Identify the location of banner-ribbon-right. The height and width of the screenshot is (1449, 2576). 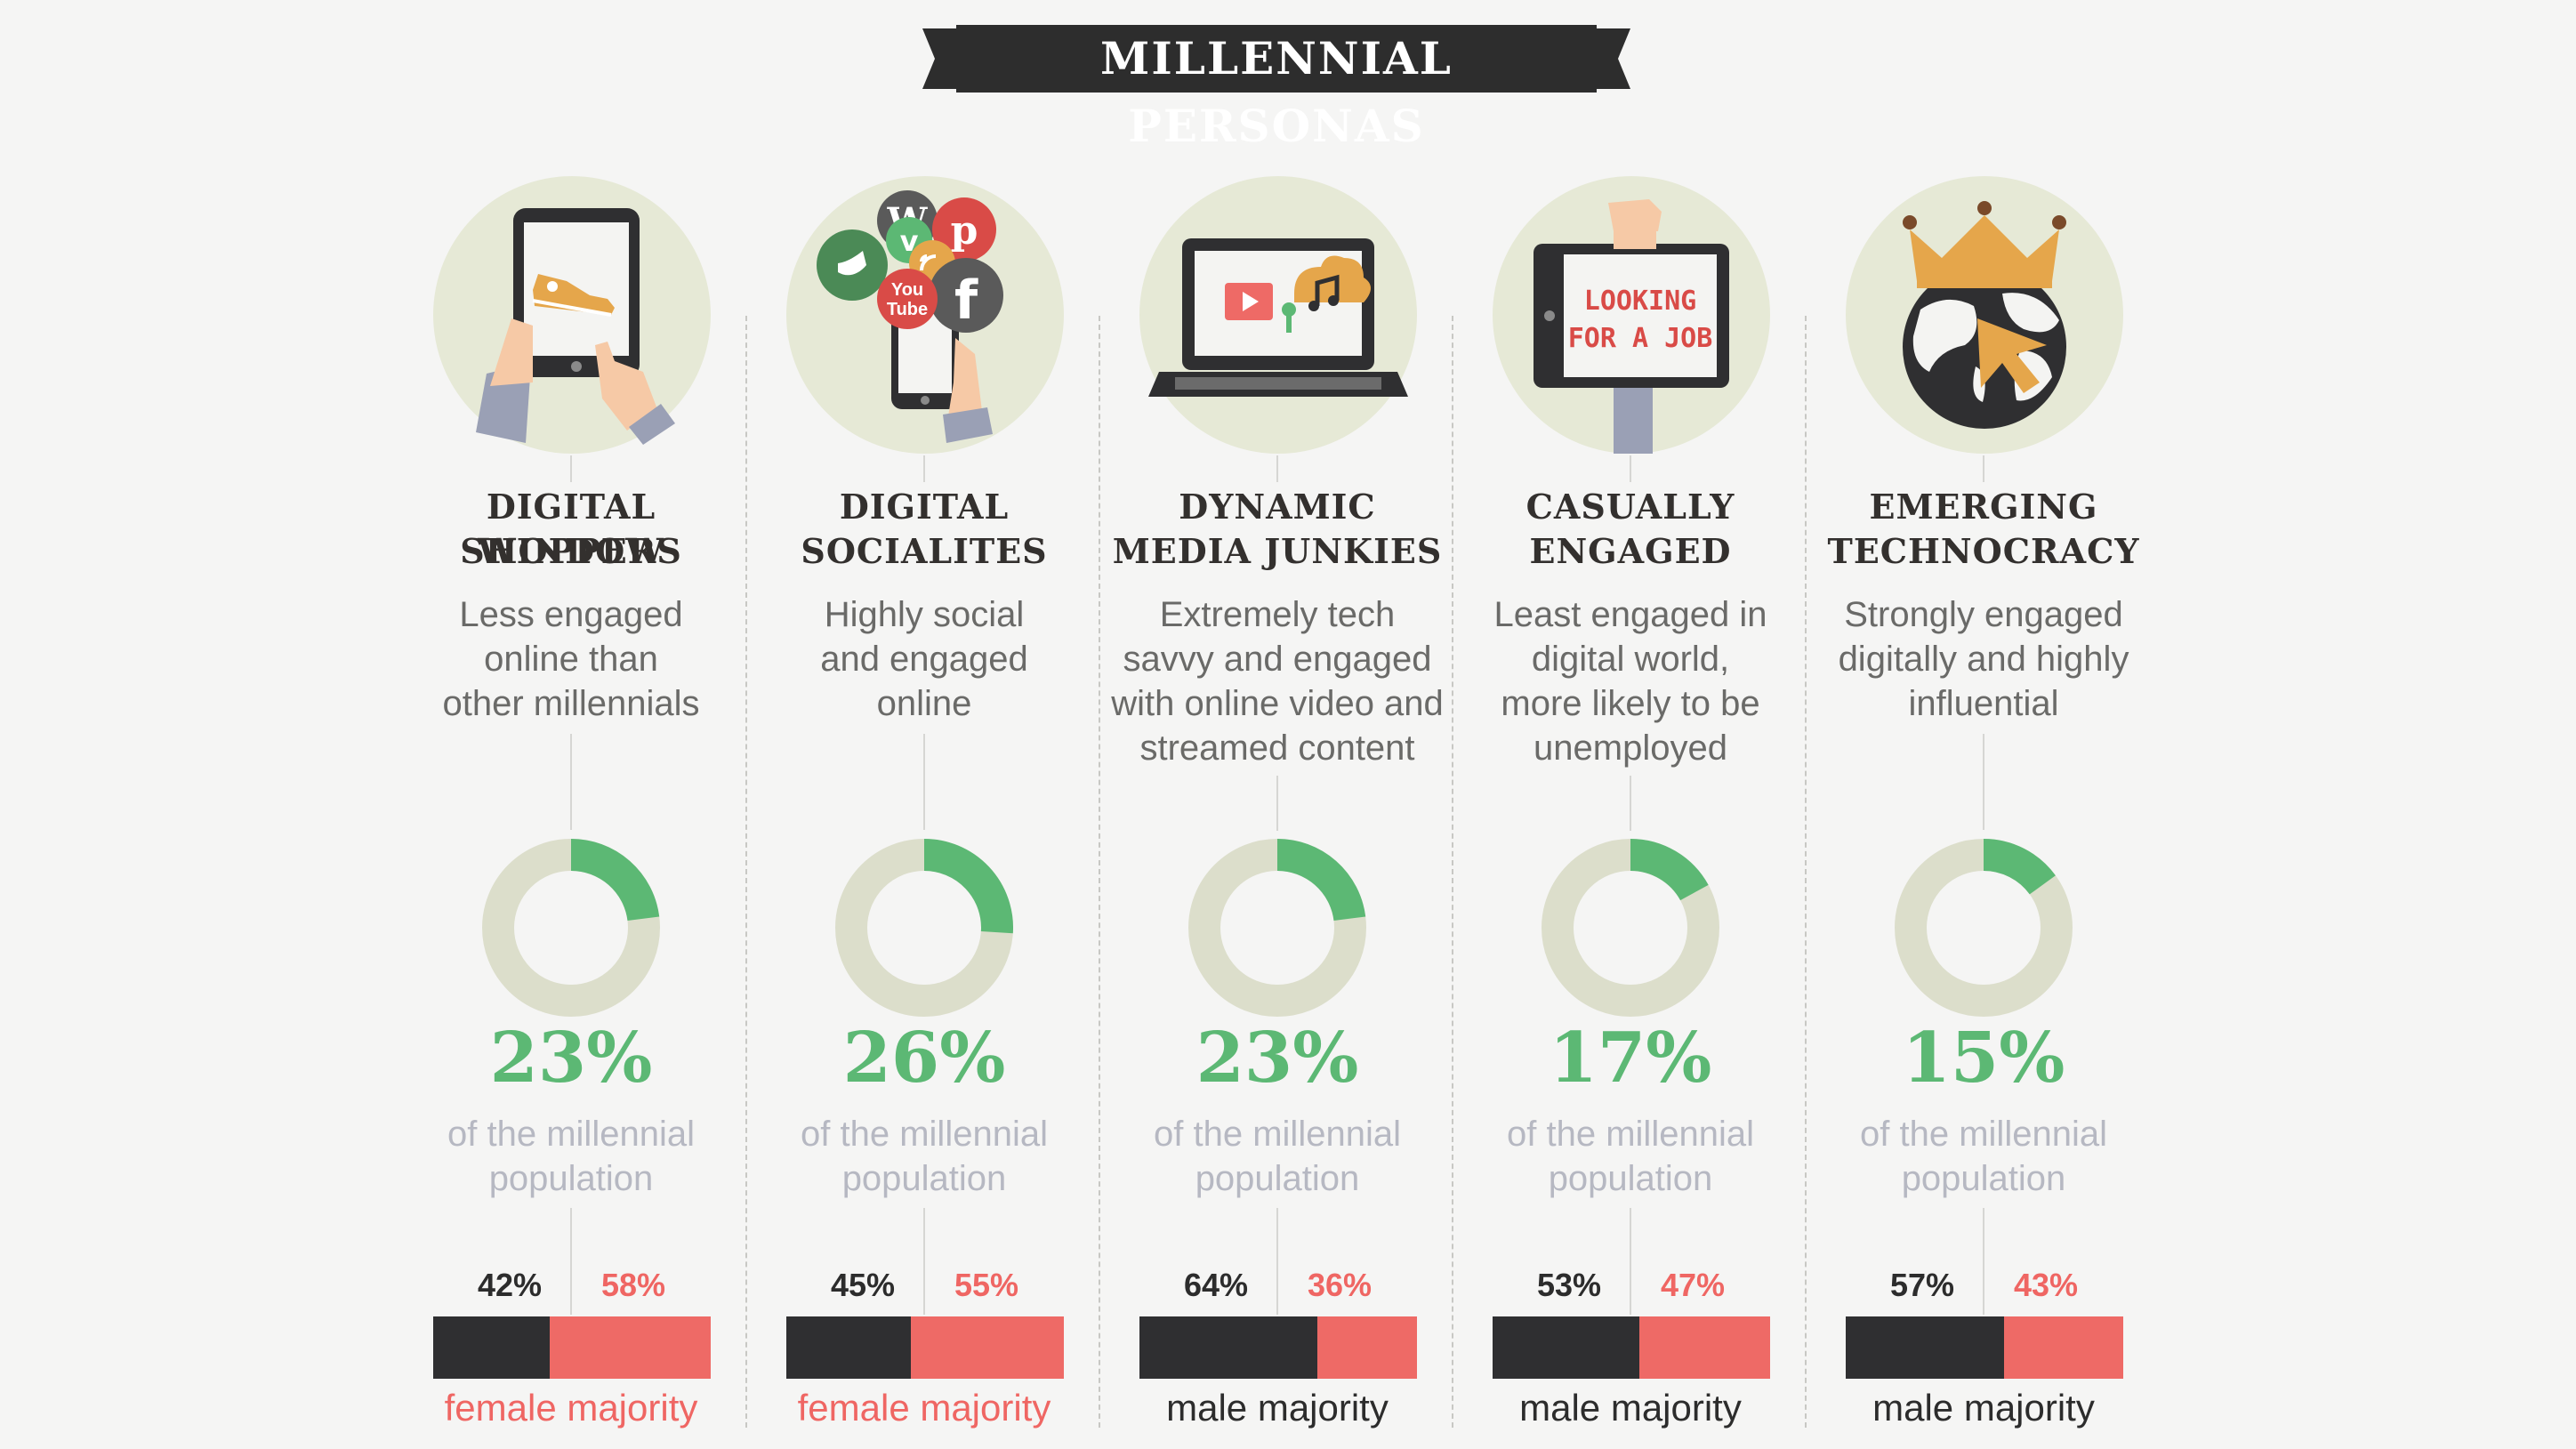
(1613, 58).